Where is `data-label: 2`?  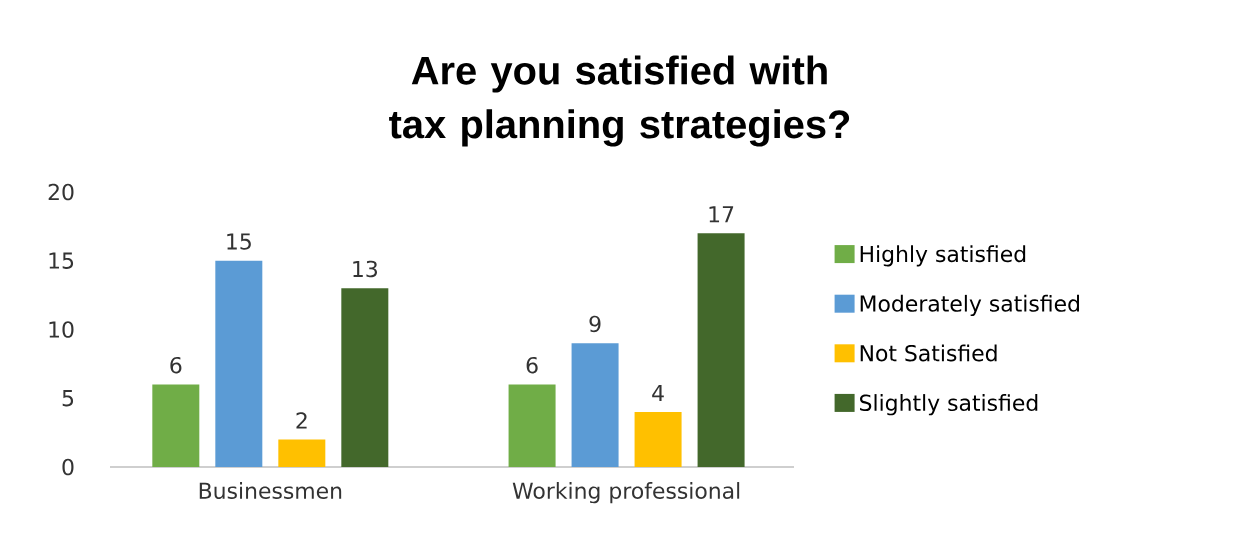
data-label: 2 is located at coordinates (301, 420).